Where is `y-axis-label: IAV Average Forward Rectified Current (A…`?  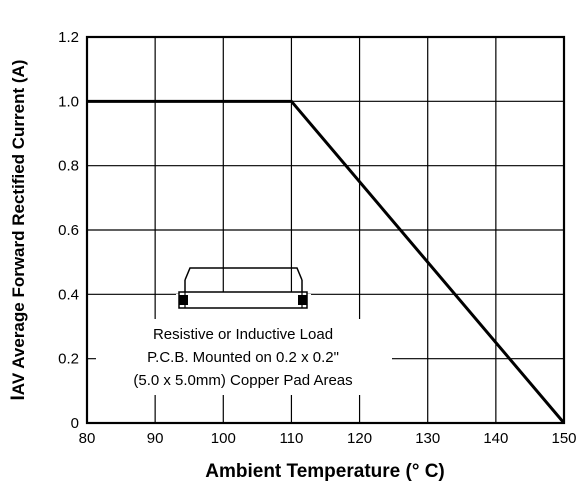 y-axis-label: IAV Average Forward Rectified Current (A… is located at coordinates (18, 230).